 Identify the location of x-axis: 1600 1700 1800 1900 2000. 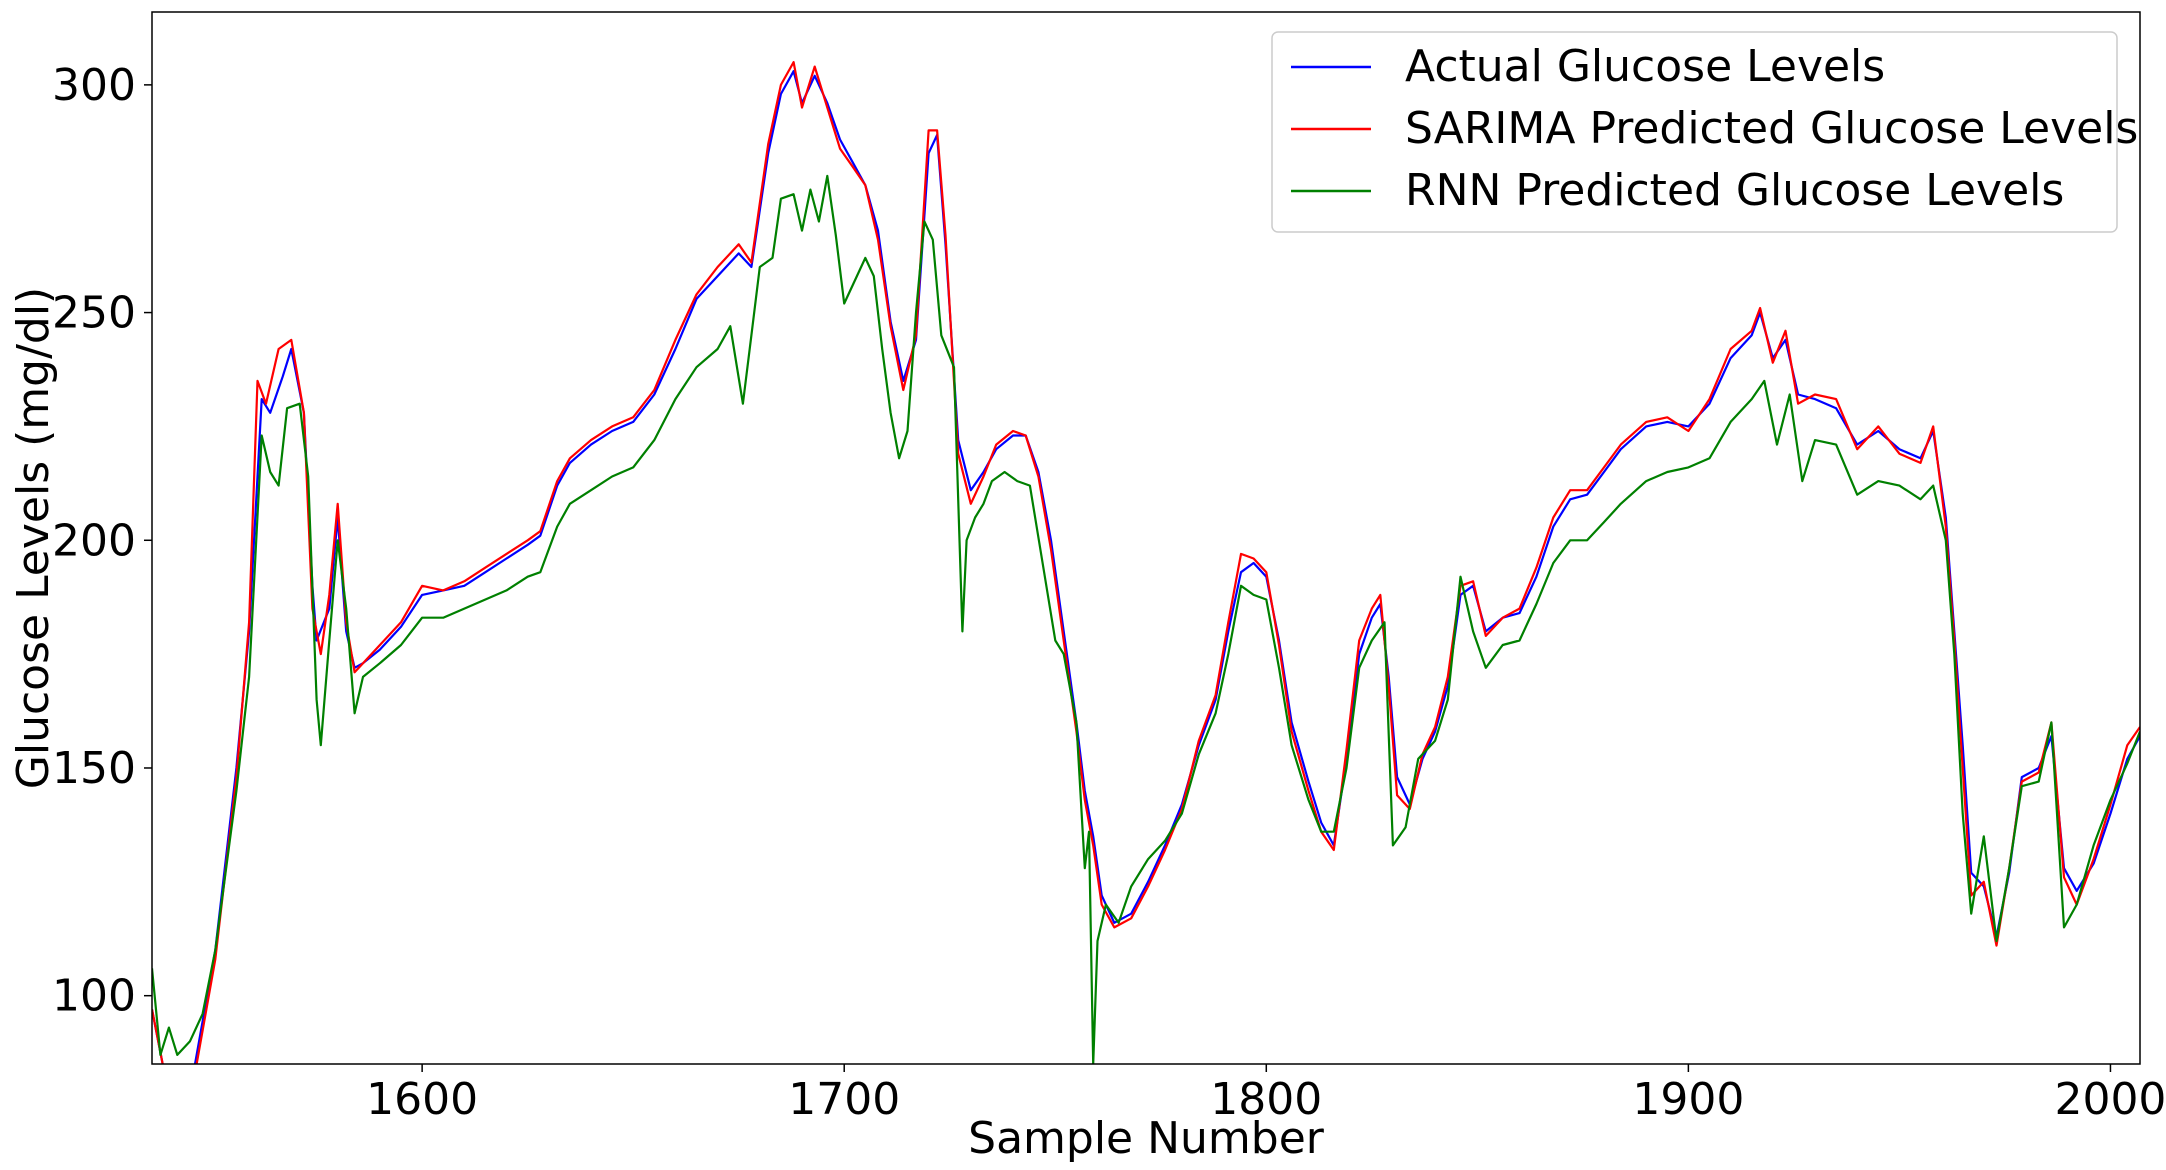
(1266, 1094).